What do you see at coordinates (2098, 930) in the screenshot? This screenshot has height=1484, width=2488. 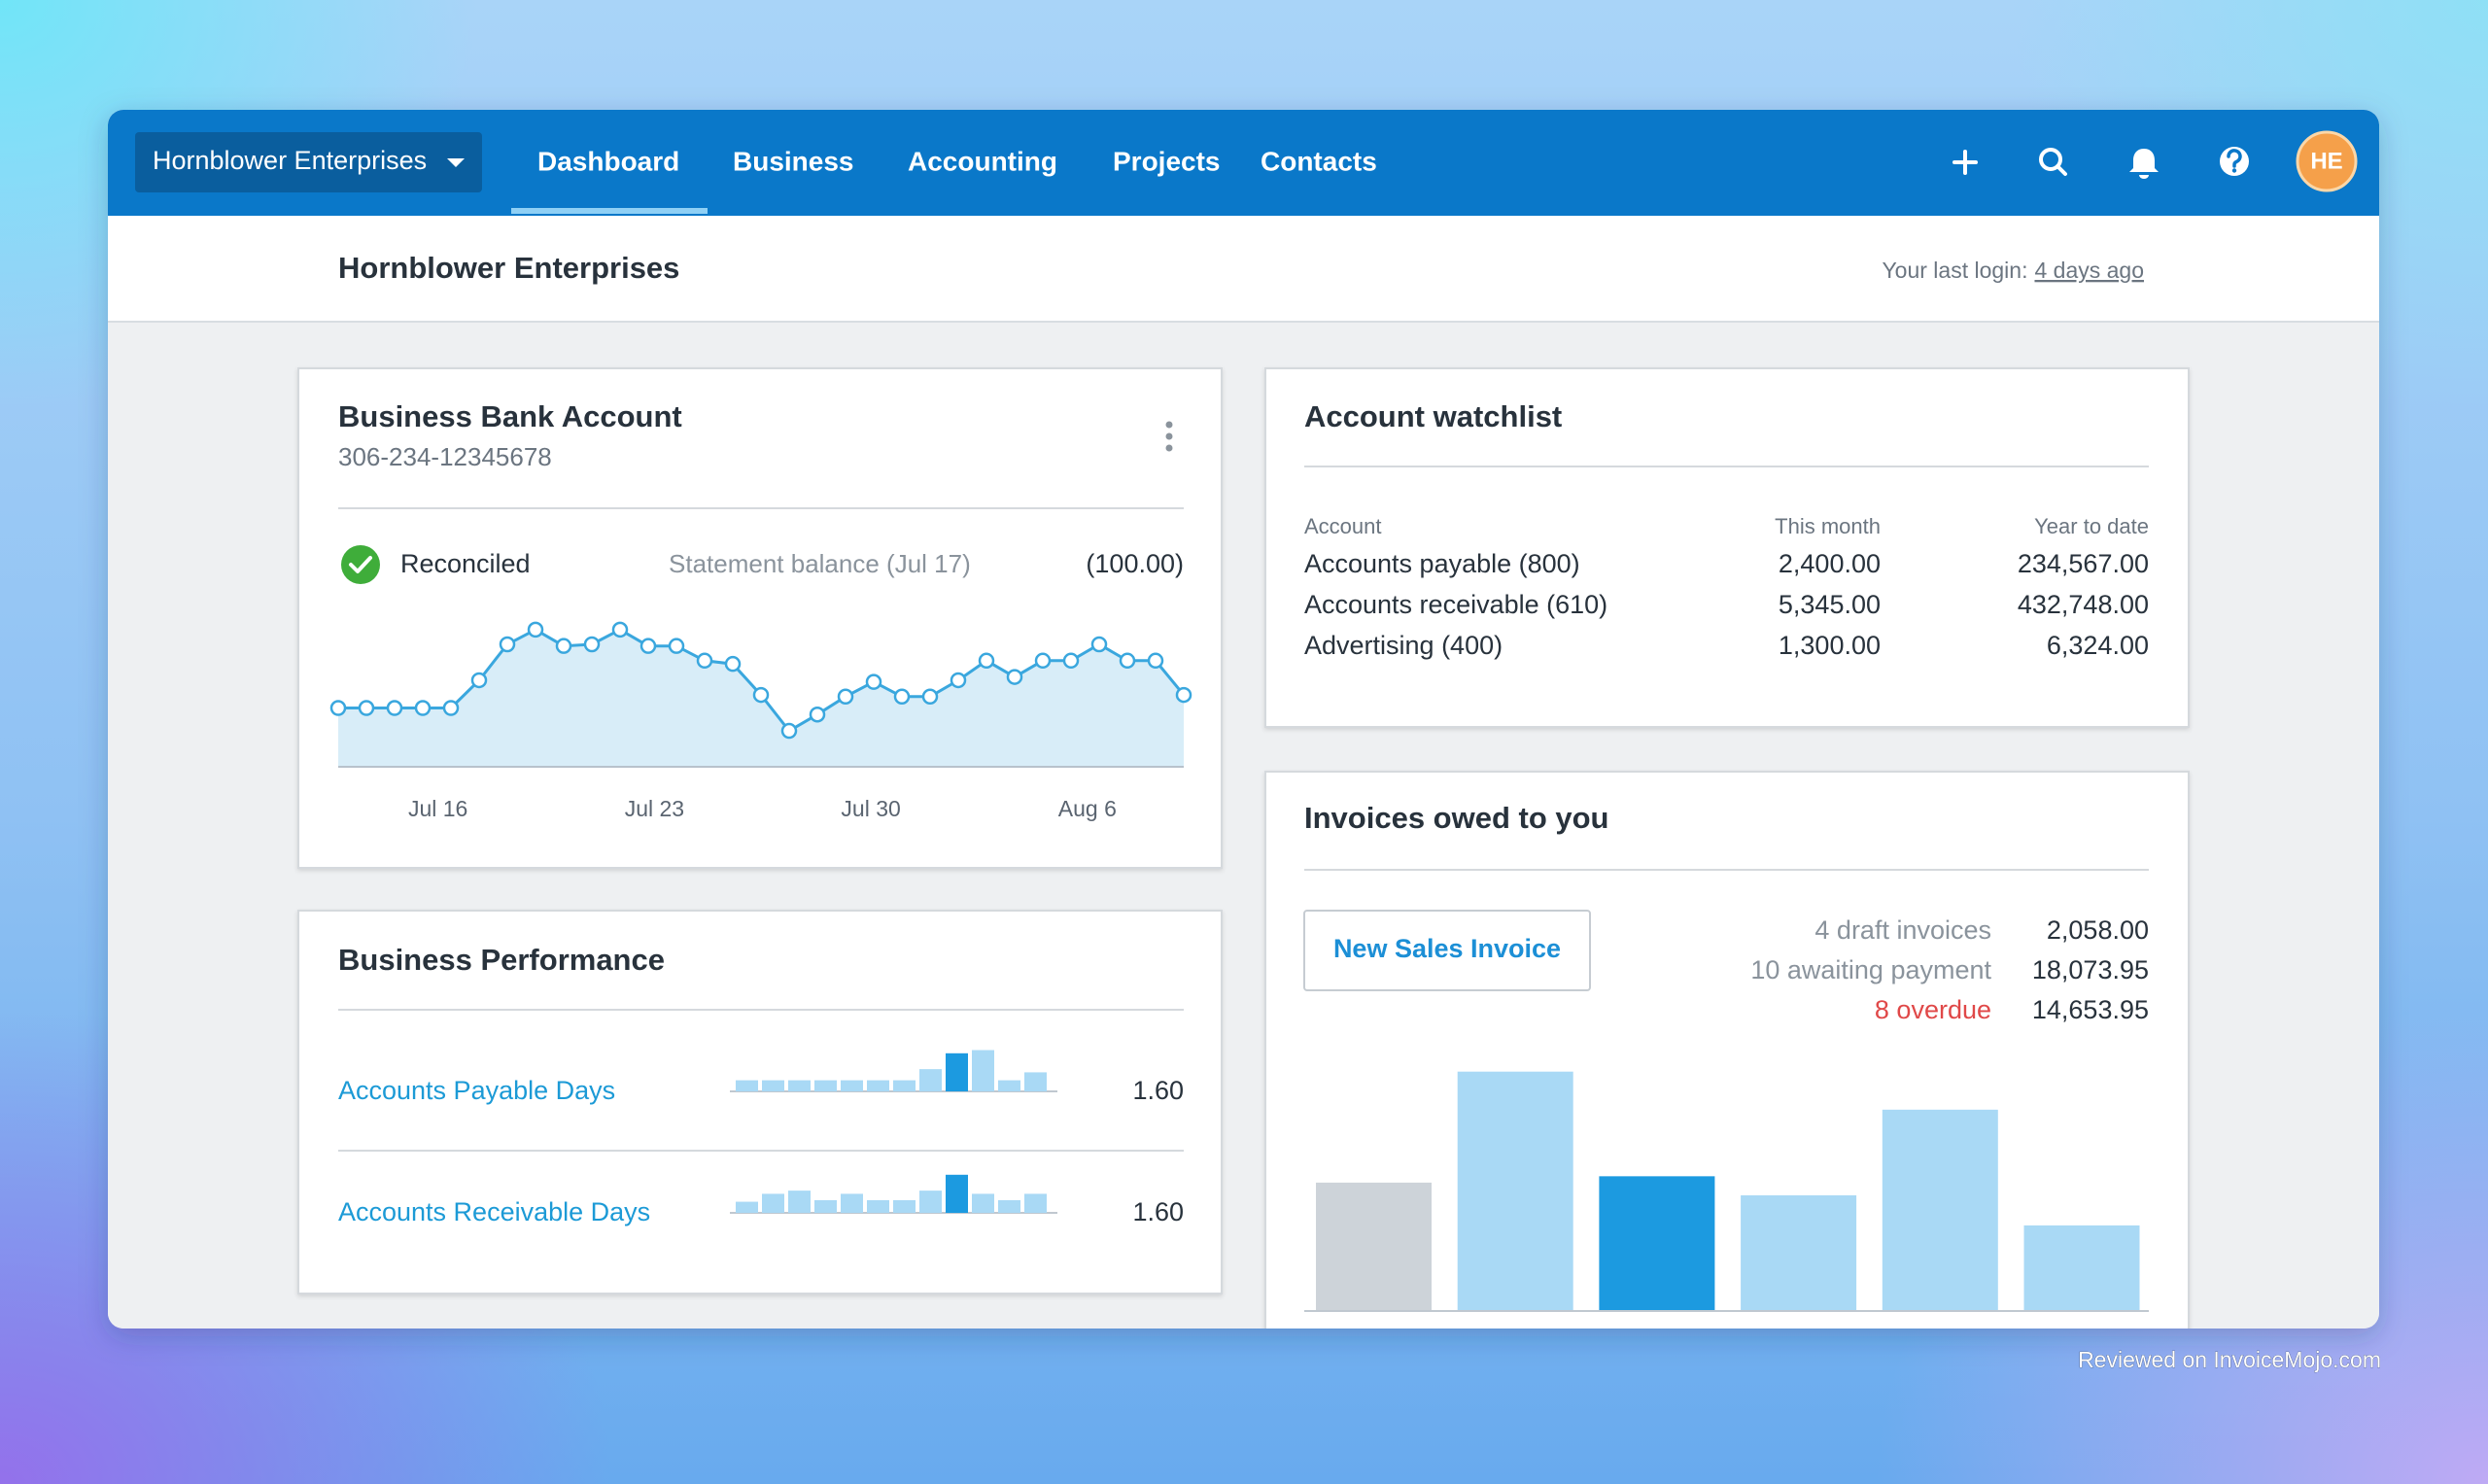 I see `summary-value: 2,058.00` at bounding box center [2098, 930].